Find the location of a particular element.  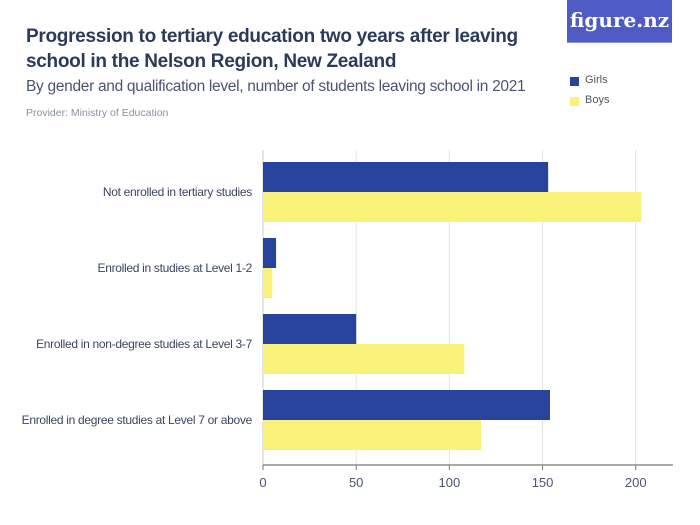

figure-nz-logo: figure.nz is located at coordinates (619, 21).